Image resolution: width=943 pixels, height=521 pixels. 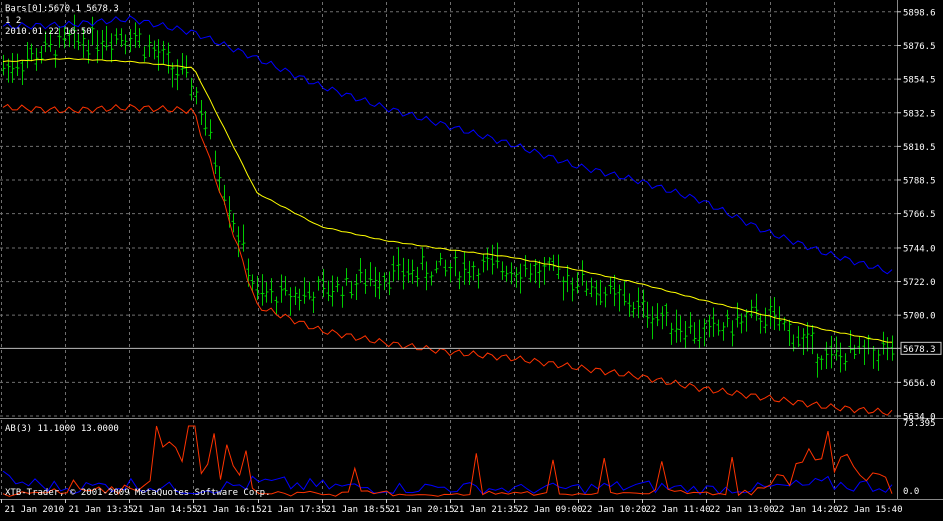 I want to click on price-tick-label: 5766.5, so click(x=919, y=215).